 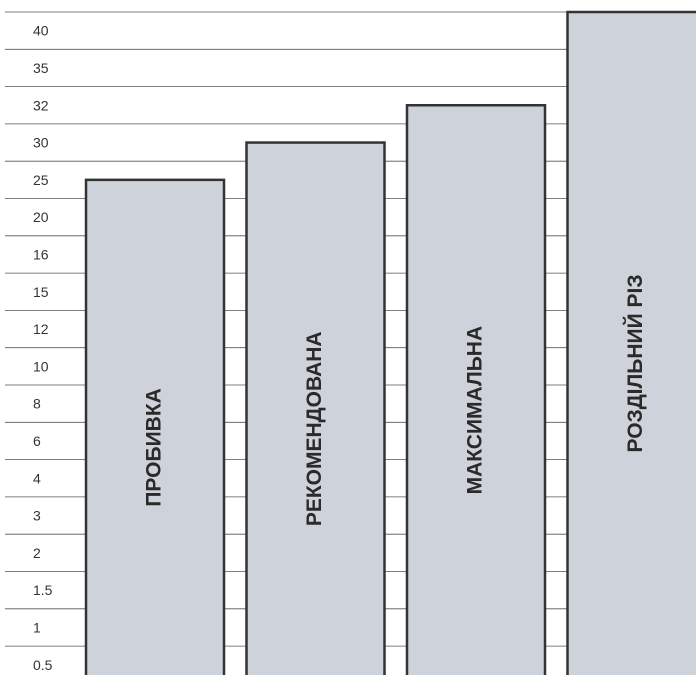 I want to click on y-tick-label: 3, so click(x=37, y=516).